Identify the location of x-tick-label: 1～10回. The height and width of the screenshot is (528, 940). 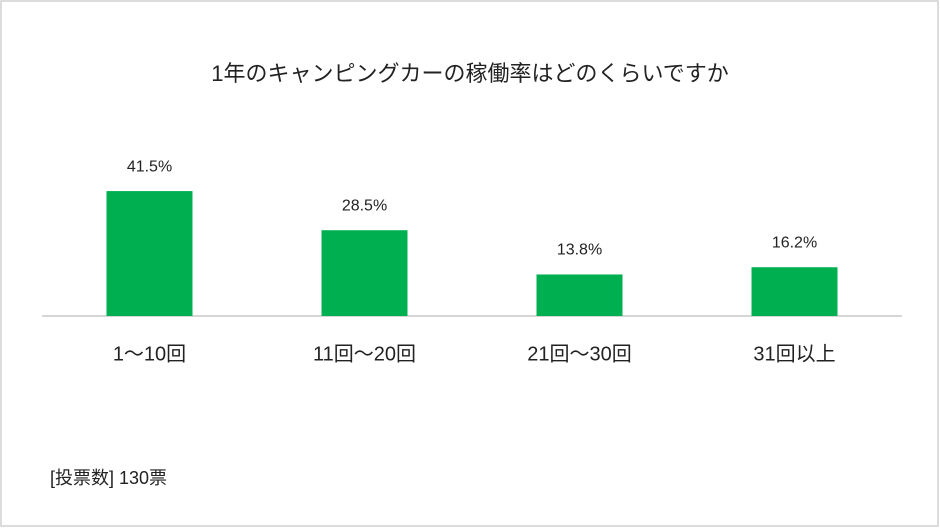
(149, 354).